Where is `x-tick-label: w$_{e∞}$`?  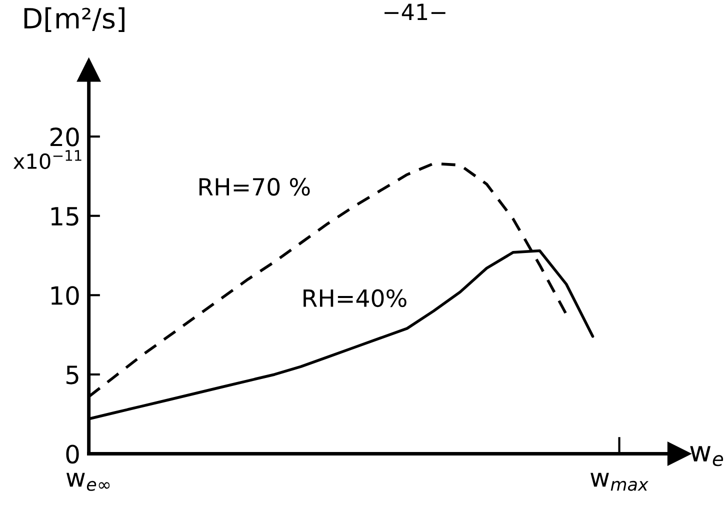
x-tick-label: w$_{e∞}$ is located at coordinates (88, 481).